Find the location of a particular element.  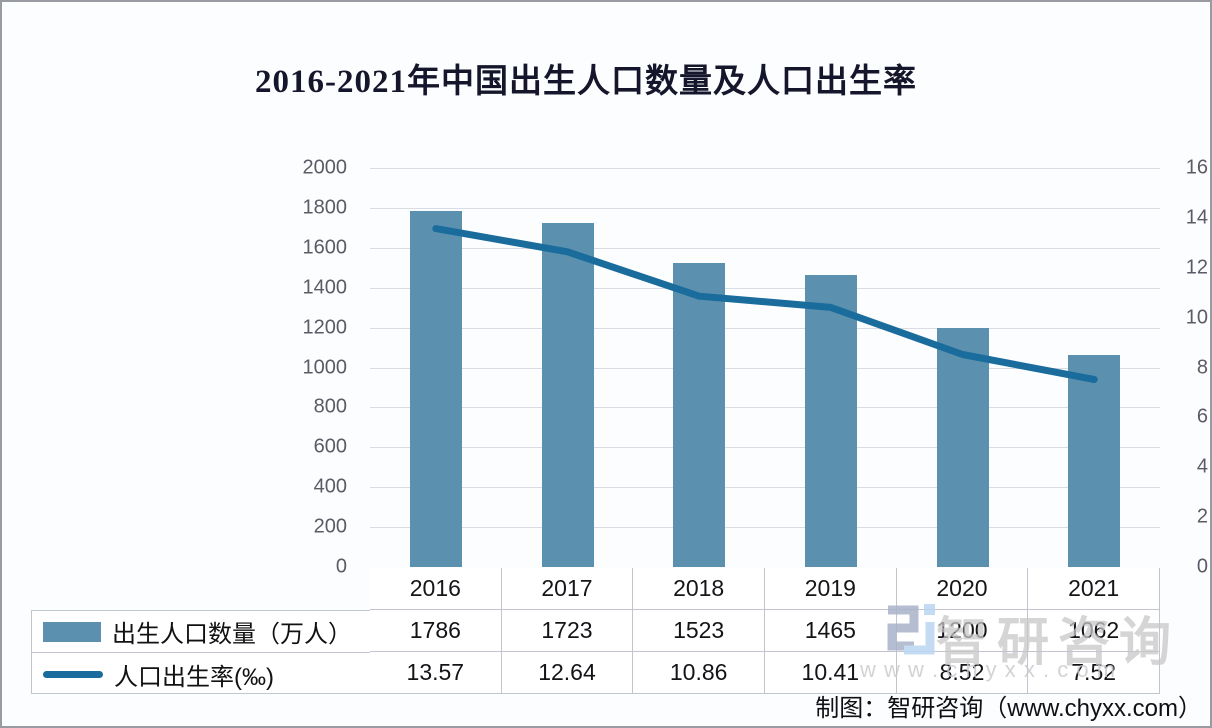

right-axis-tick-label: 0 is located at coordinates (1202, 566).